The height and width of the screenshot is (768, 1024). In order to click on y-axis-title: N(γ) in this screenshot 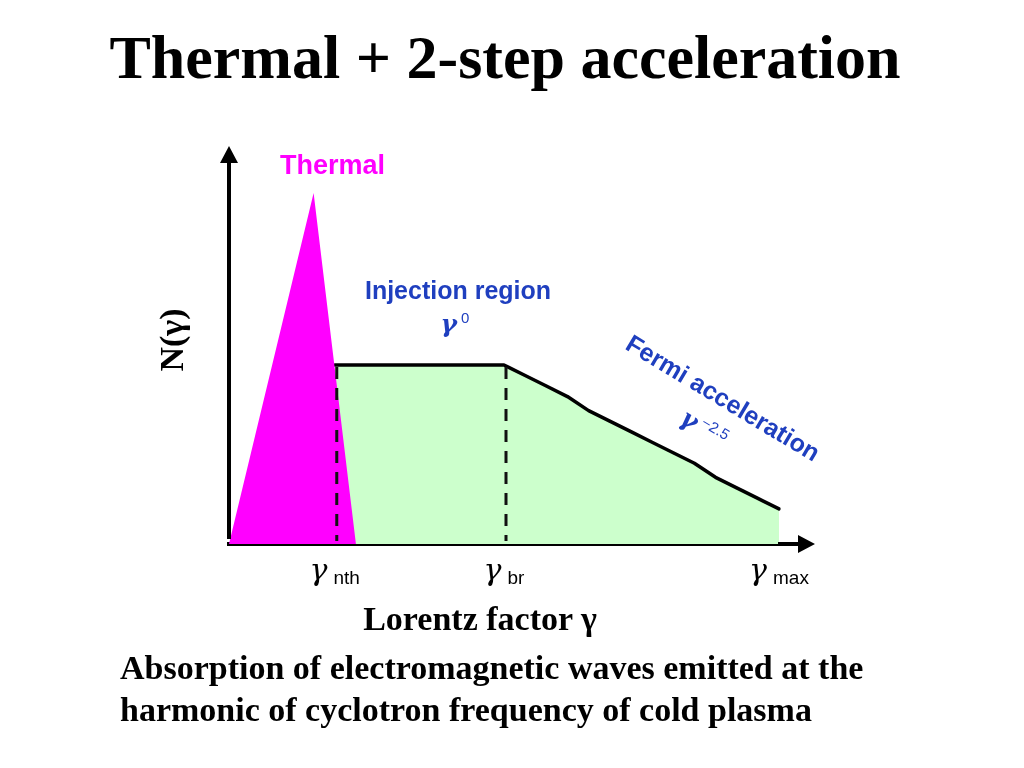, I will do `click(172, 340)`.